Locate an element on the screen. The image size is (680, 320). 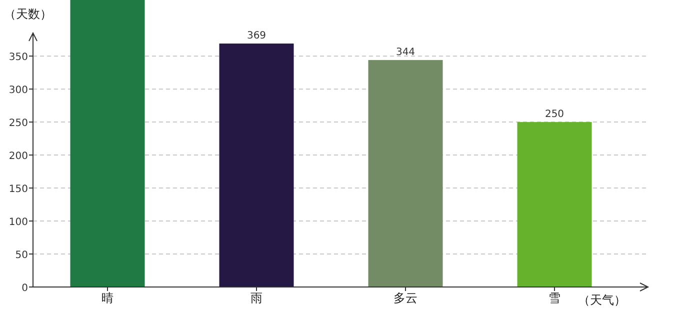
x-tick-label: 多云 is located at coordinates (406, 298).